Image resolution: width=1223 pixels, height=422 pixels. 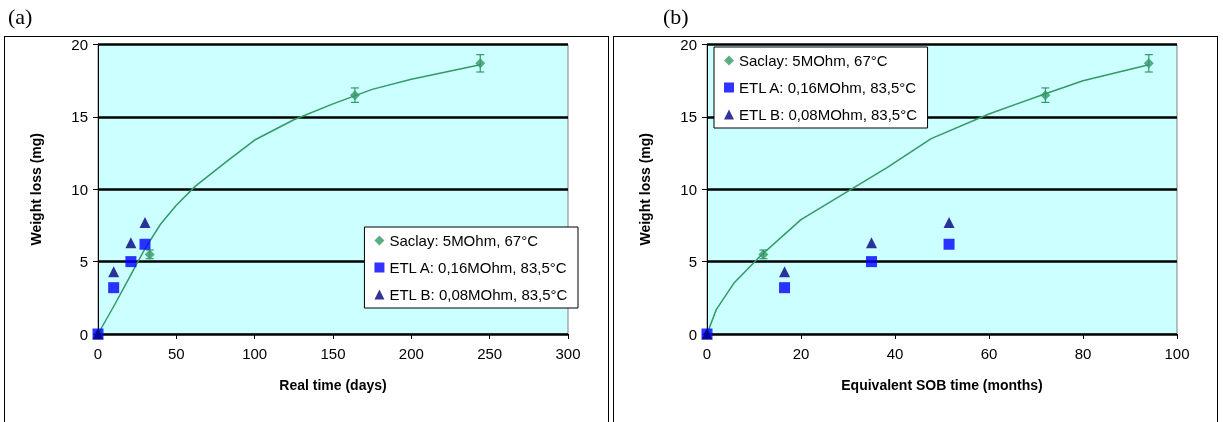 What do you see at coordinates (1083, 353) in the screenshot?
I see `x-tick-label: 80` at bounding box center [1083, 353].